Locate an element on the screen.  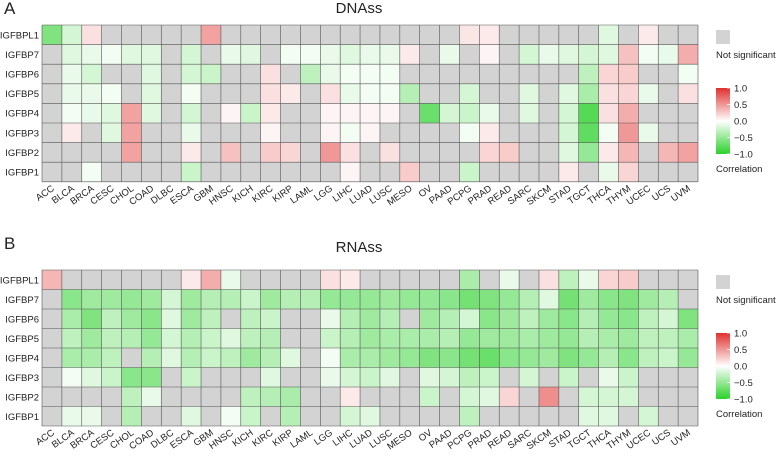
heatmap-cell-igfbp3-chol is located at coordinates (131, 377).